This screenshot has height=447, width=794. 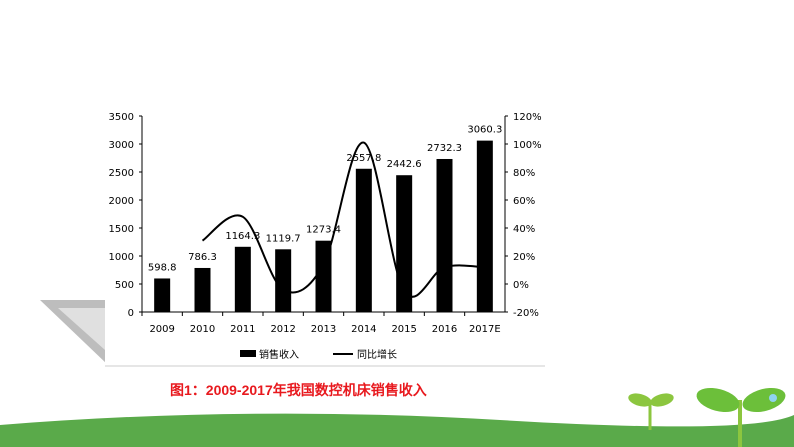 I want to click on green-wave, so click(x=397, y=430).